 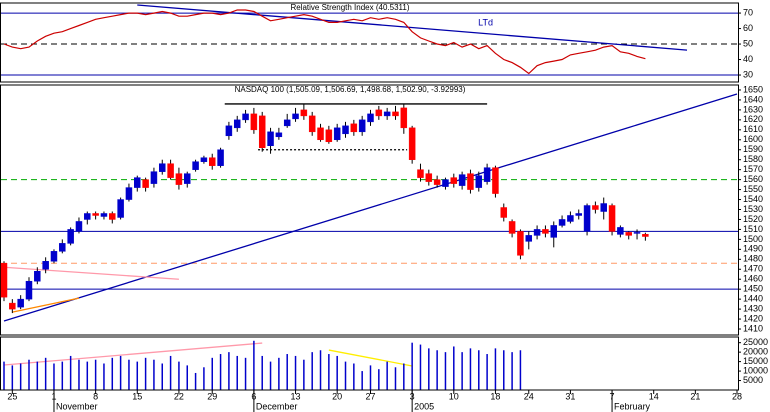 What do you see at coordinates (495, 396) in the screenshot?
I see `x-tick-label: 18` at bounding box center [495, 396].